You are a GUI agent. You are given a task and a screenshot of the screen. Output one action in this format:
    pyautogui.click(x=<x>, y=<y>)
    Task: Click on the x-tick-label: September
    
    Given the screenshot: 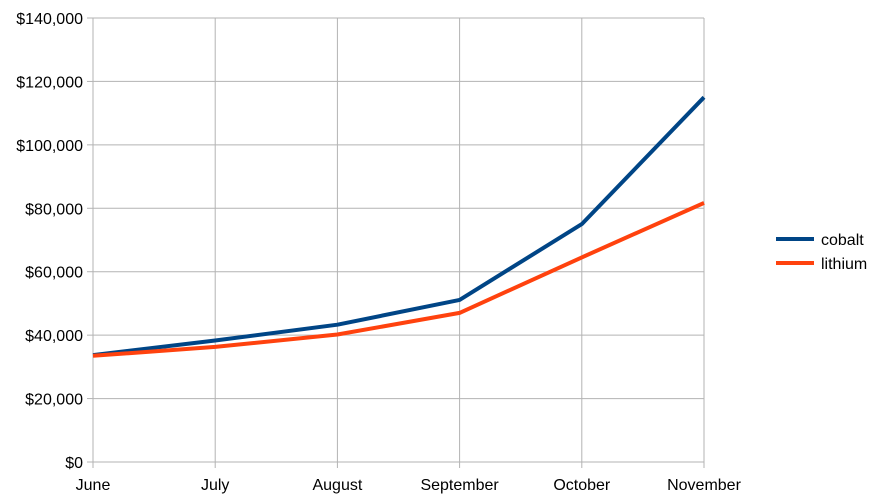 What is the action you would take?
    pyautogui.click(x=459, y=485)
    